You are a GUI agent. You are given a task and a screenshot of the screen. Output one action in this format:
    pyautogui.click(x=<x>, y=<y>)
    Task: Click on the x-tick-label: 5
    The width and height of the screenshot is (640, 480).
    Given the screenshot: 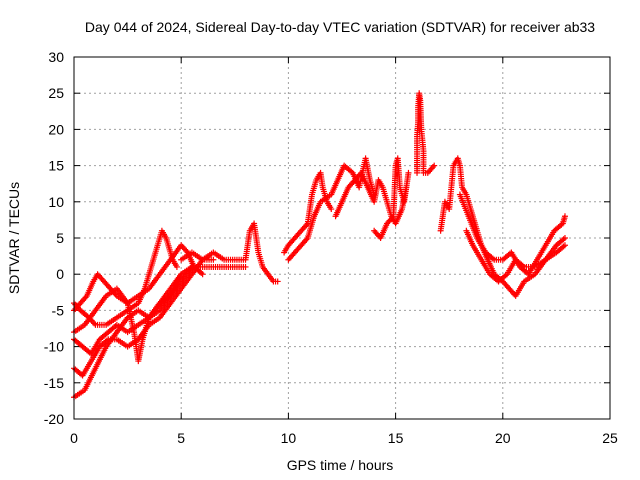 What is the action you would take?
    pyautogui.click(x=181, y=438)
    